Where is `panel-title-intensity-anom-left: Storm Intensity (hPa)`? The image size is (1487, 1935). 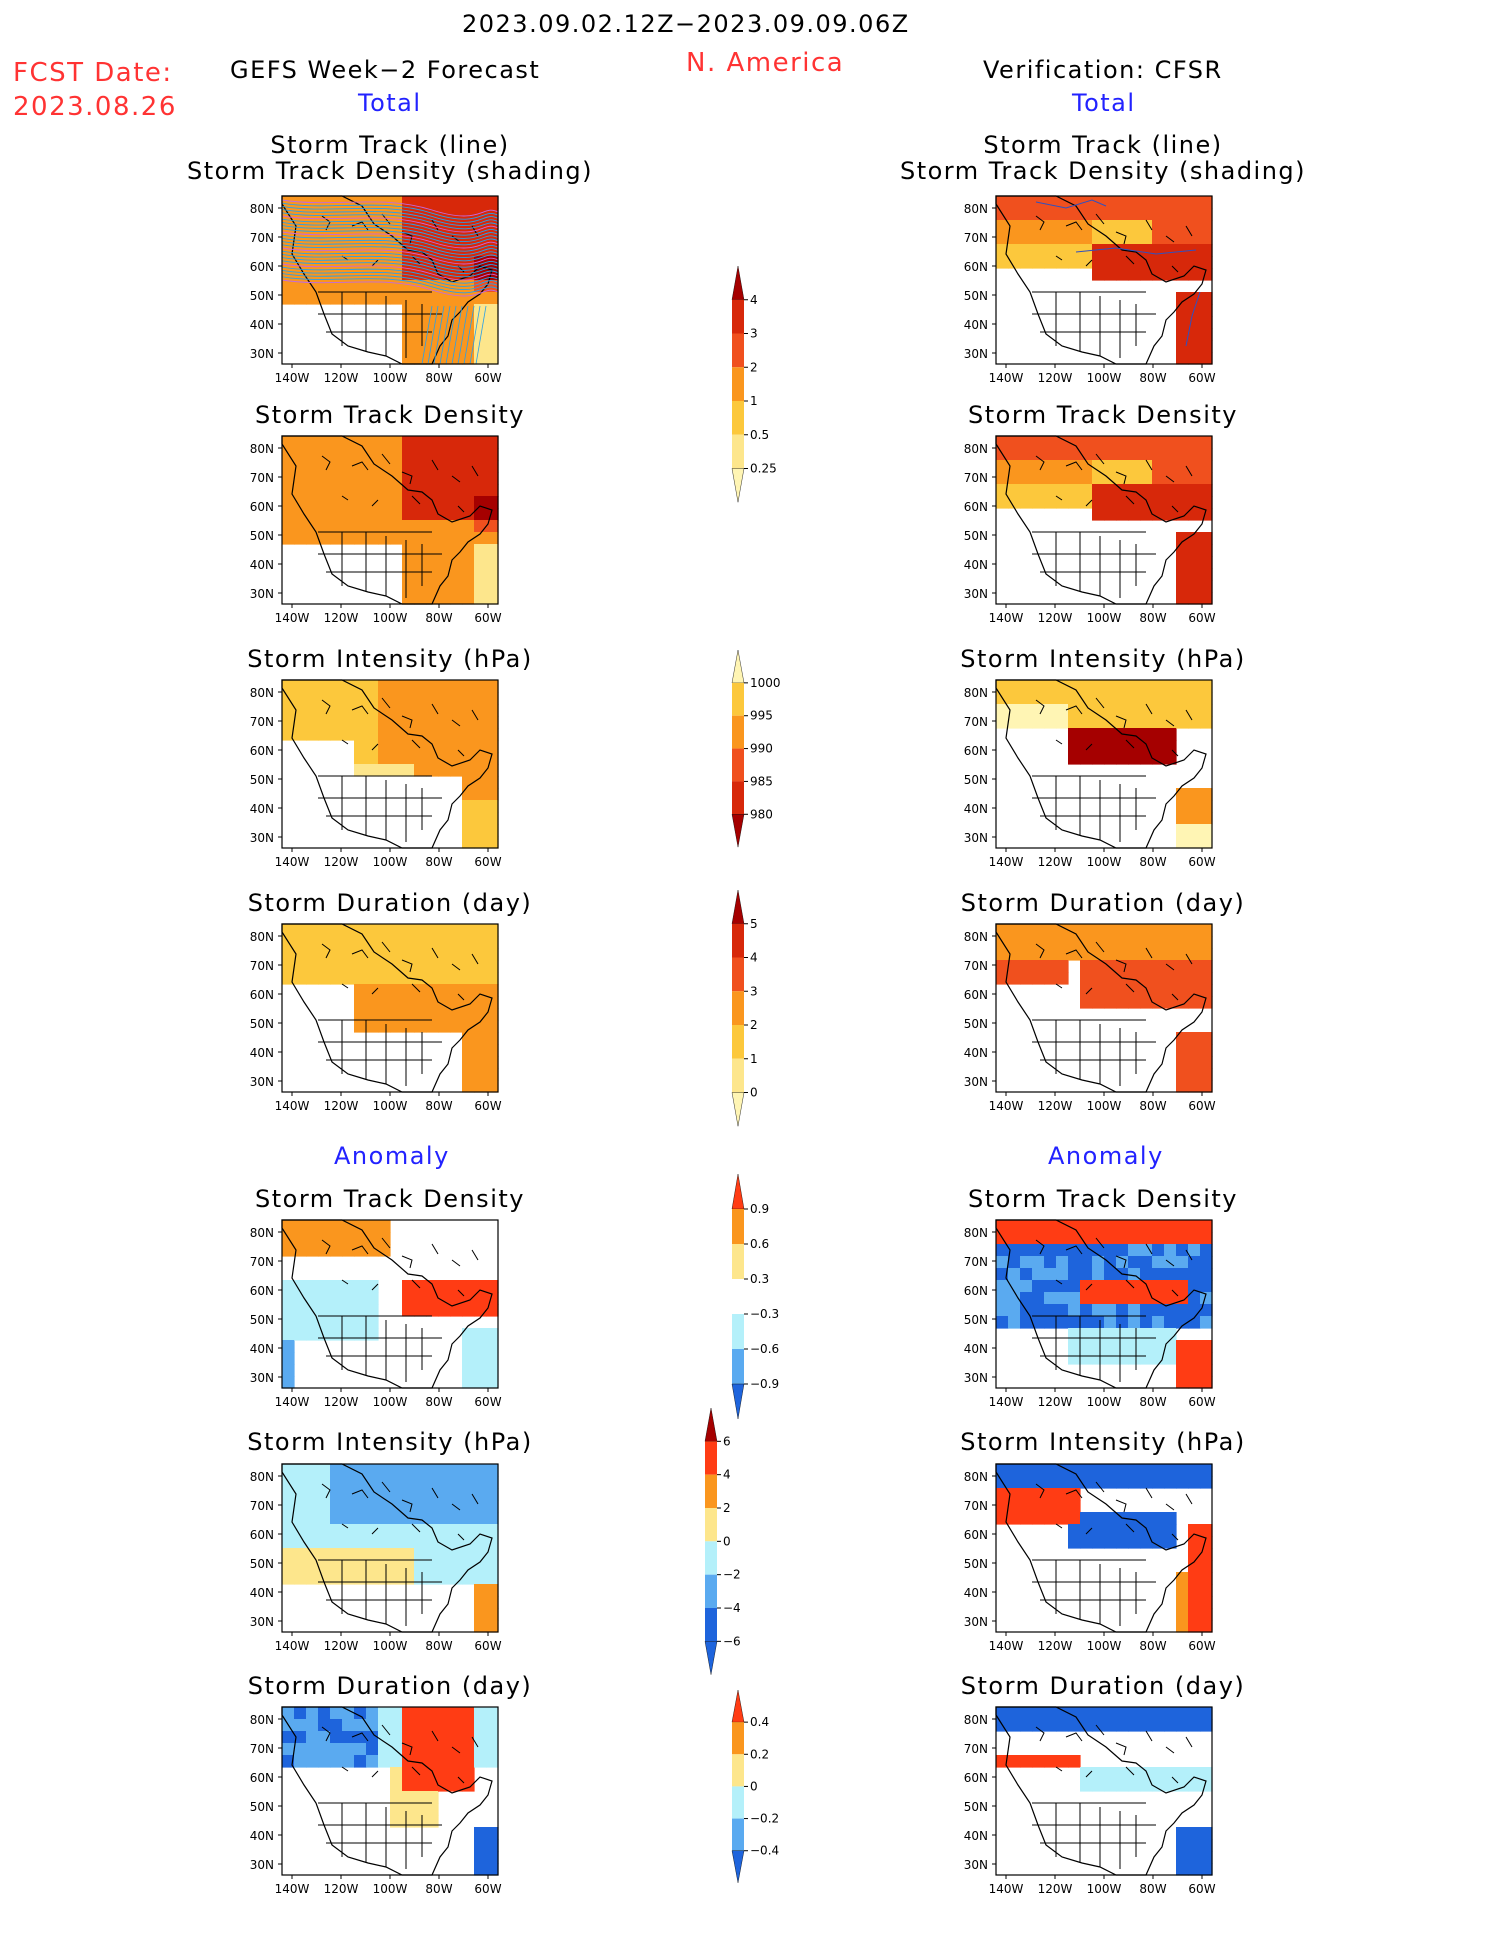 panel-title-intensity-anom-left: Storm Intensity (hPa) is located at coordinates (390, 1442).